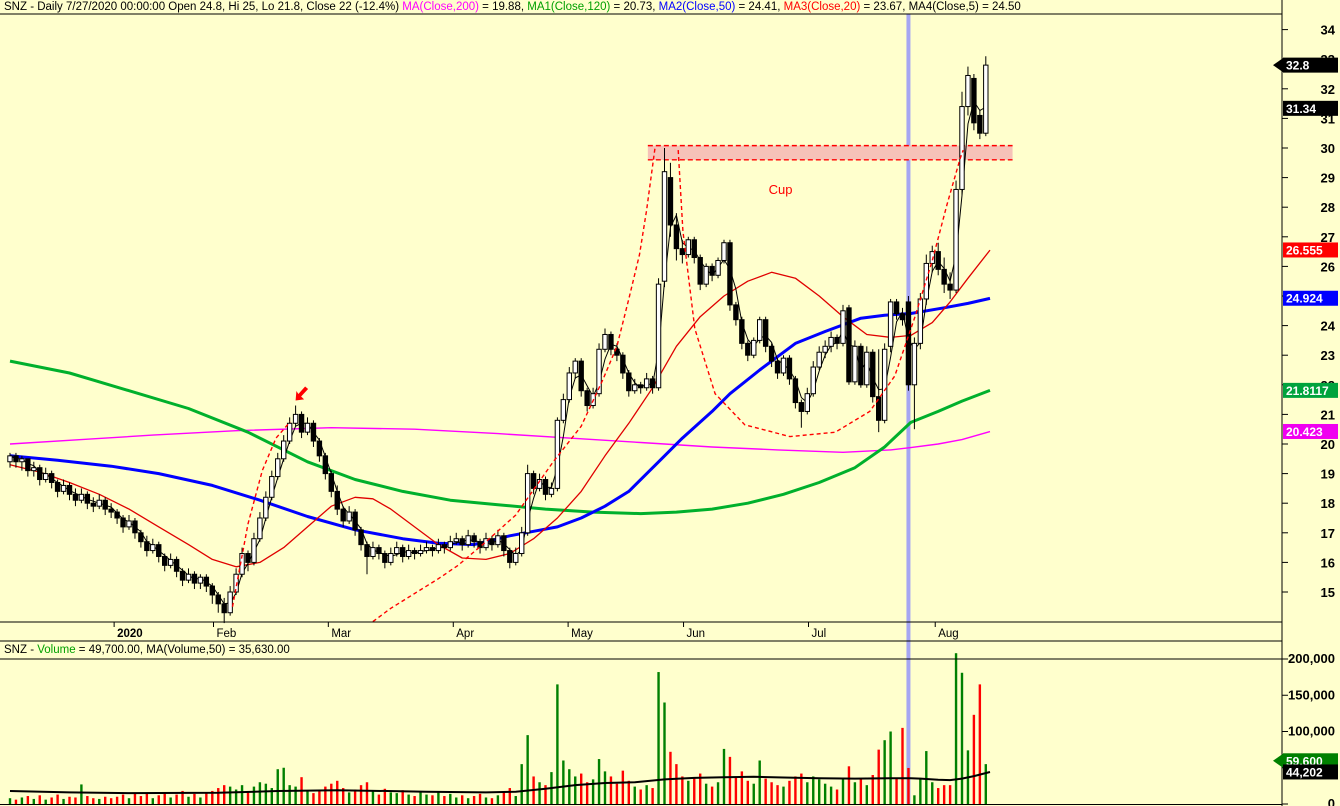 This screenshot has width=1340, height=806. Describe the element at coordinates (1311, 694) in the screenshot. I see `volume-axis-label: 150,000` at that location.